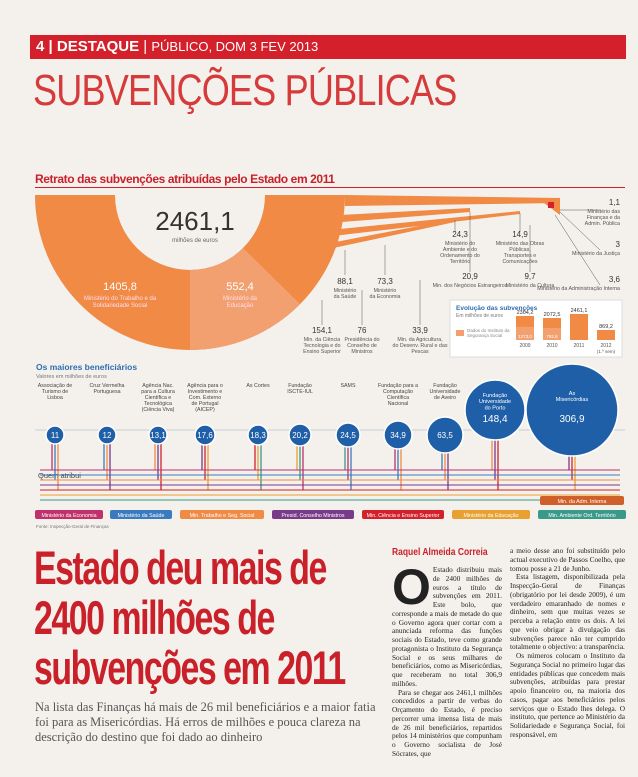 The width and height of the screenshot is (638, 777). I want to click on ministry-value: 154,1, so click(322, 330).